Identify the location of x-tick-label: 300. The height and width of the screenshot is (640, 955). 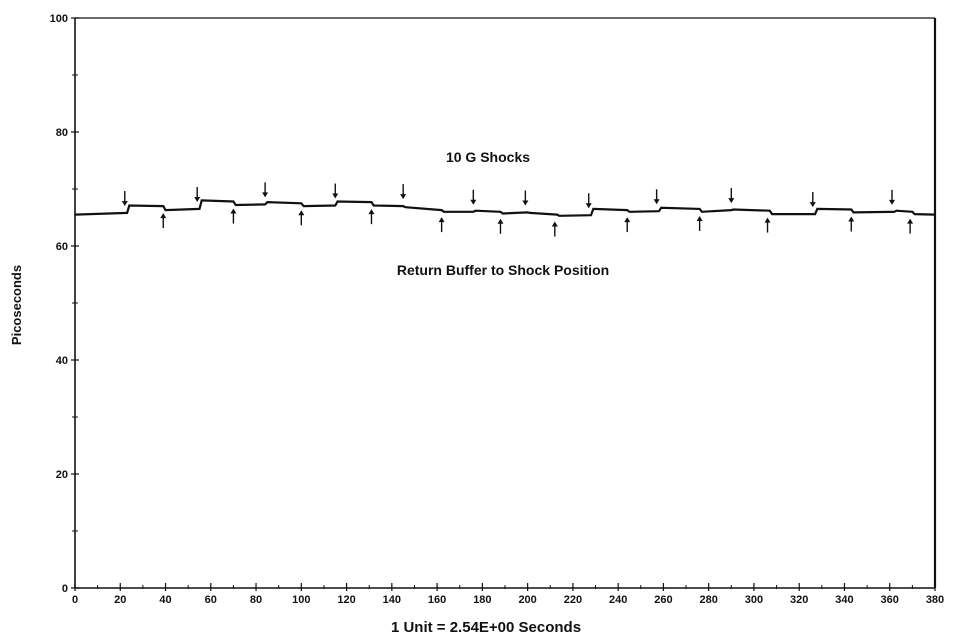
(754, 600).